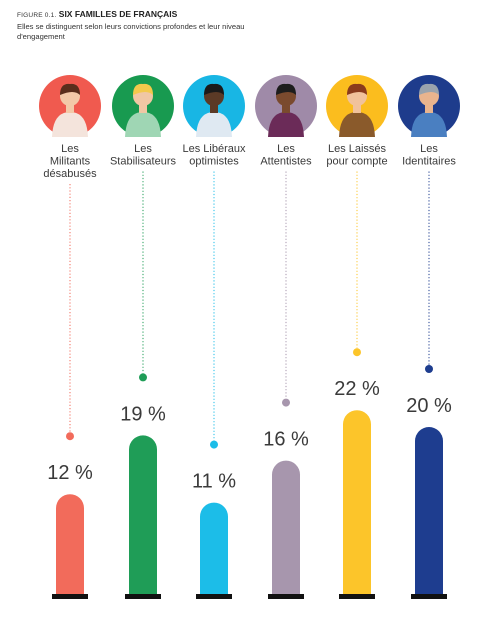  What do you see at coordinates (214, 482) in the screenshot?
I see `value-label: 11 %` at bounding box center [214, 482].